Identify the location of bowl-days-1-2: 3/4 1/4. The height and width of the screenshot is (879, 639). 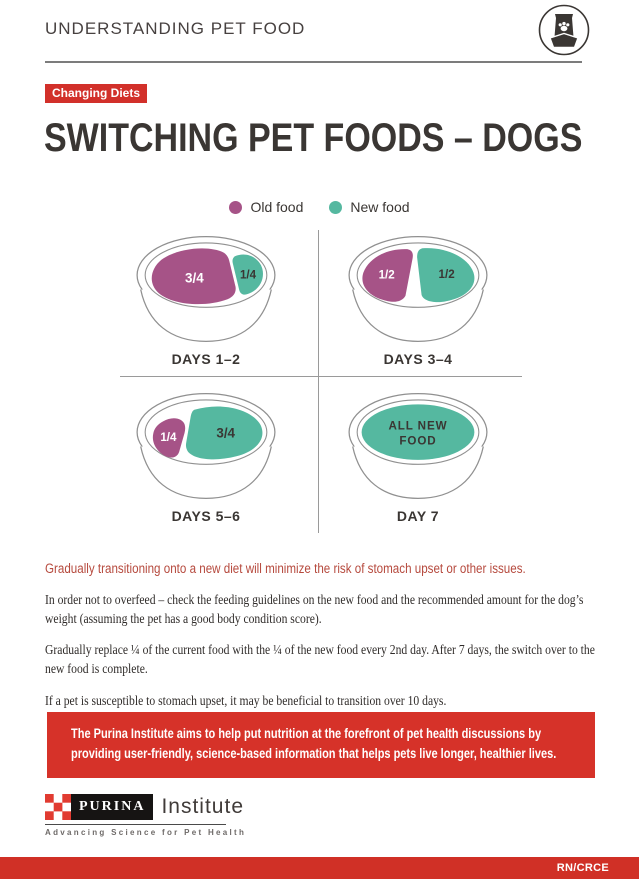
(206, 289).